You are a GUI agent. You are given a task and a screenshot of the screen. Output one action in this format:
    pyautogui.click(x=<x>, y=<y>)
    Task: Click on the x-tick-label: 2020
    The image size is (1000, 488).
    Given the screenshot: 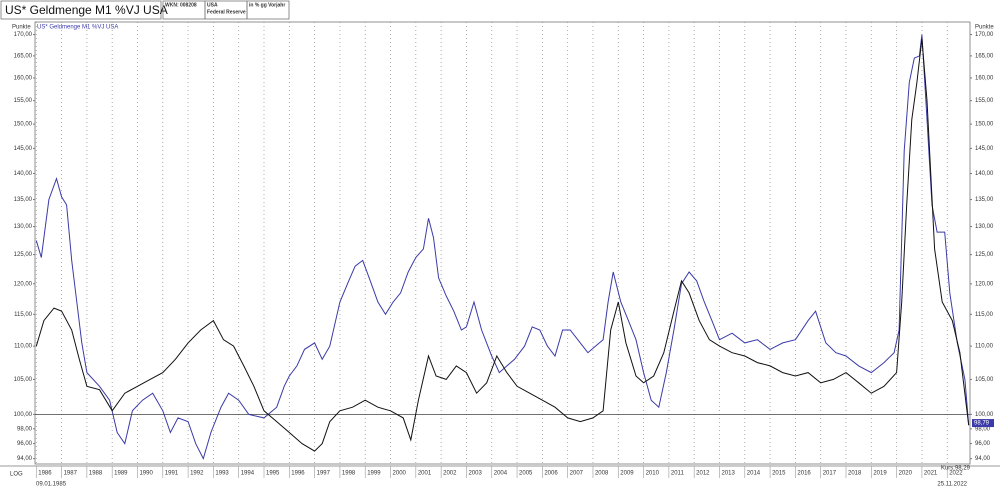 What is the action you would take?
    pyautogui.click(x=906, y=474)
    